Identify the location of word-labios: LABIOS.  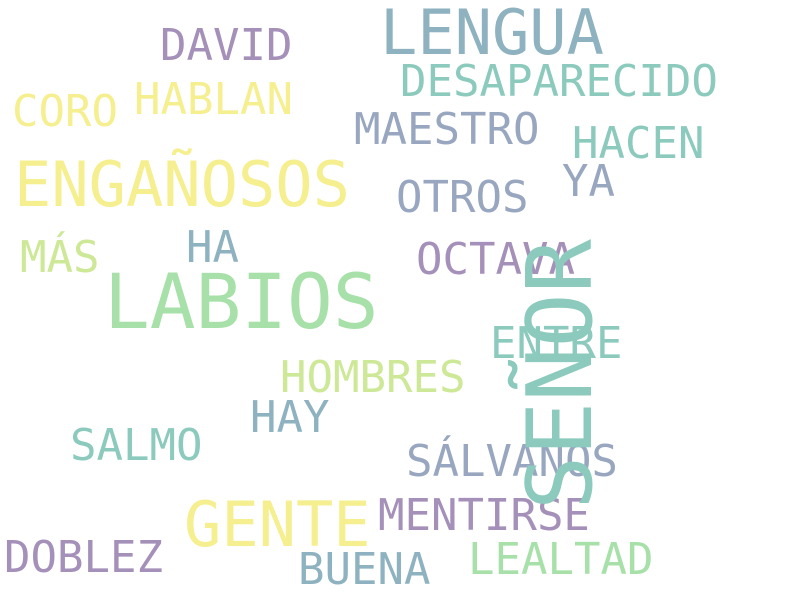
(241, 301).